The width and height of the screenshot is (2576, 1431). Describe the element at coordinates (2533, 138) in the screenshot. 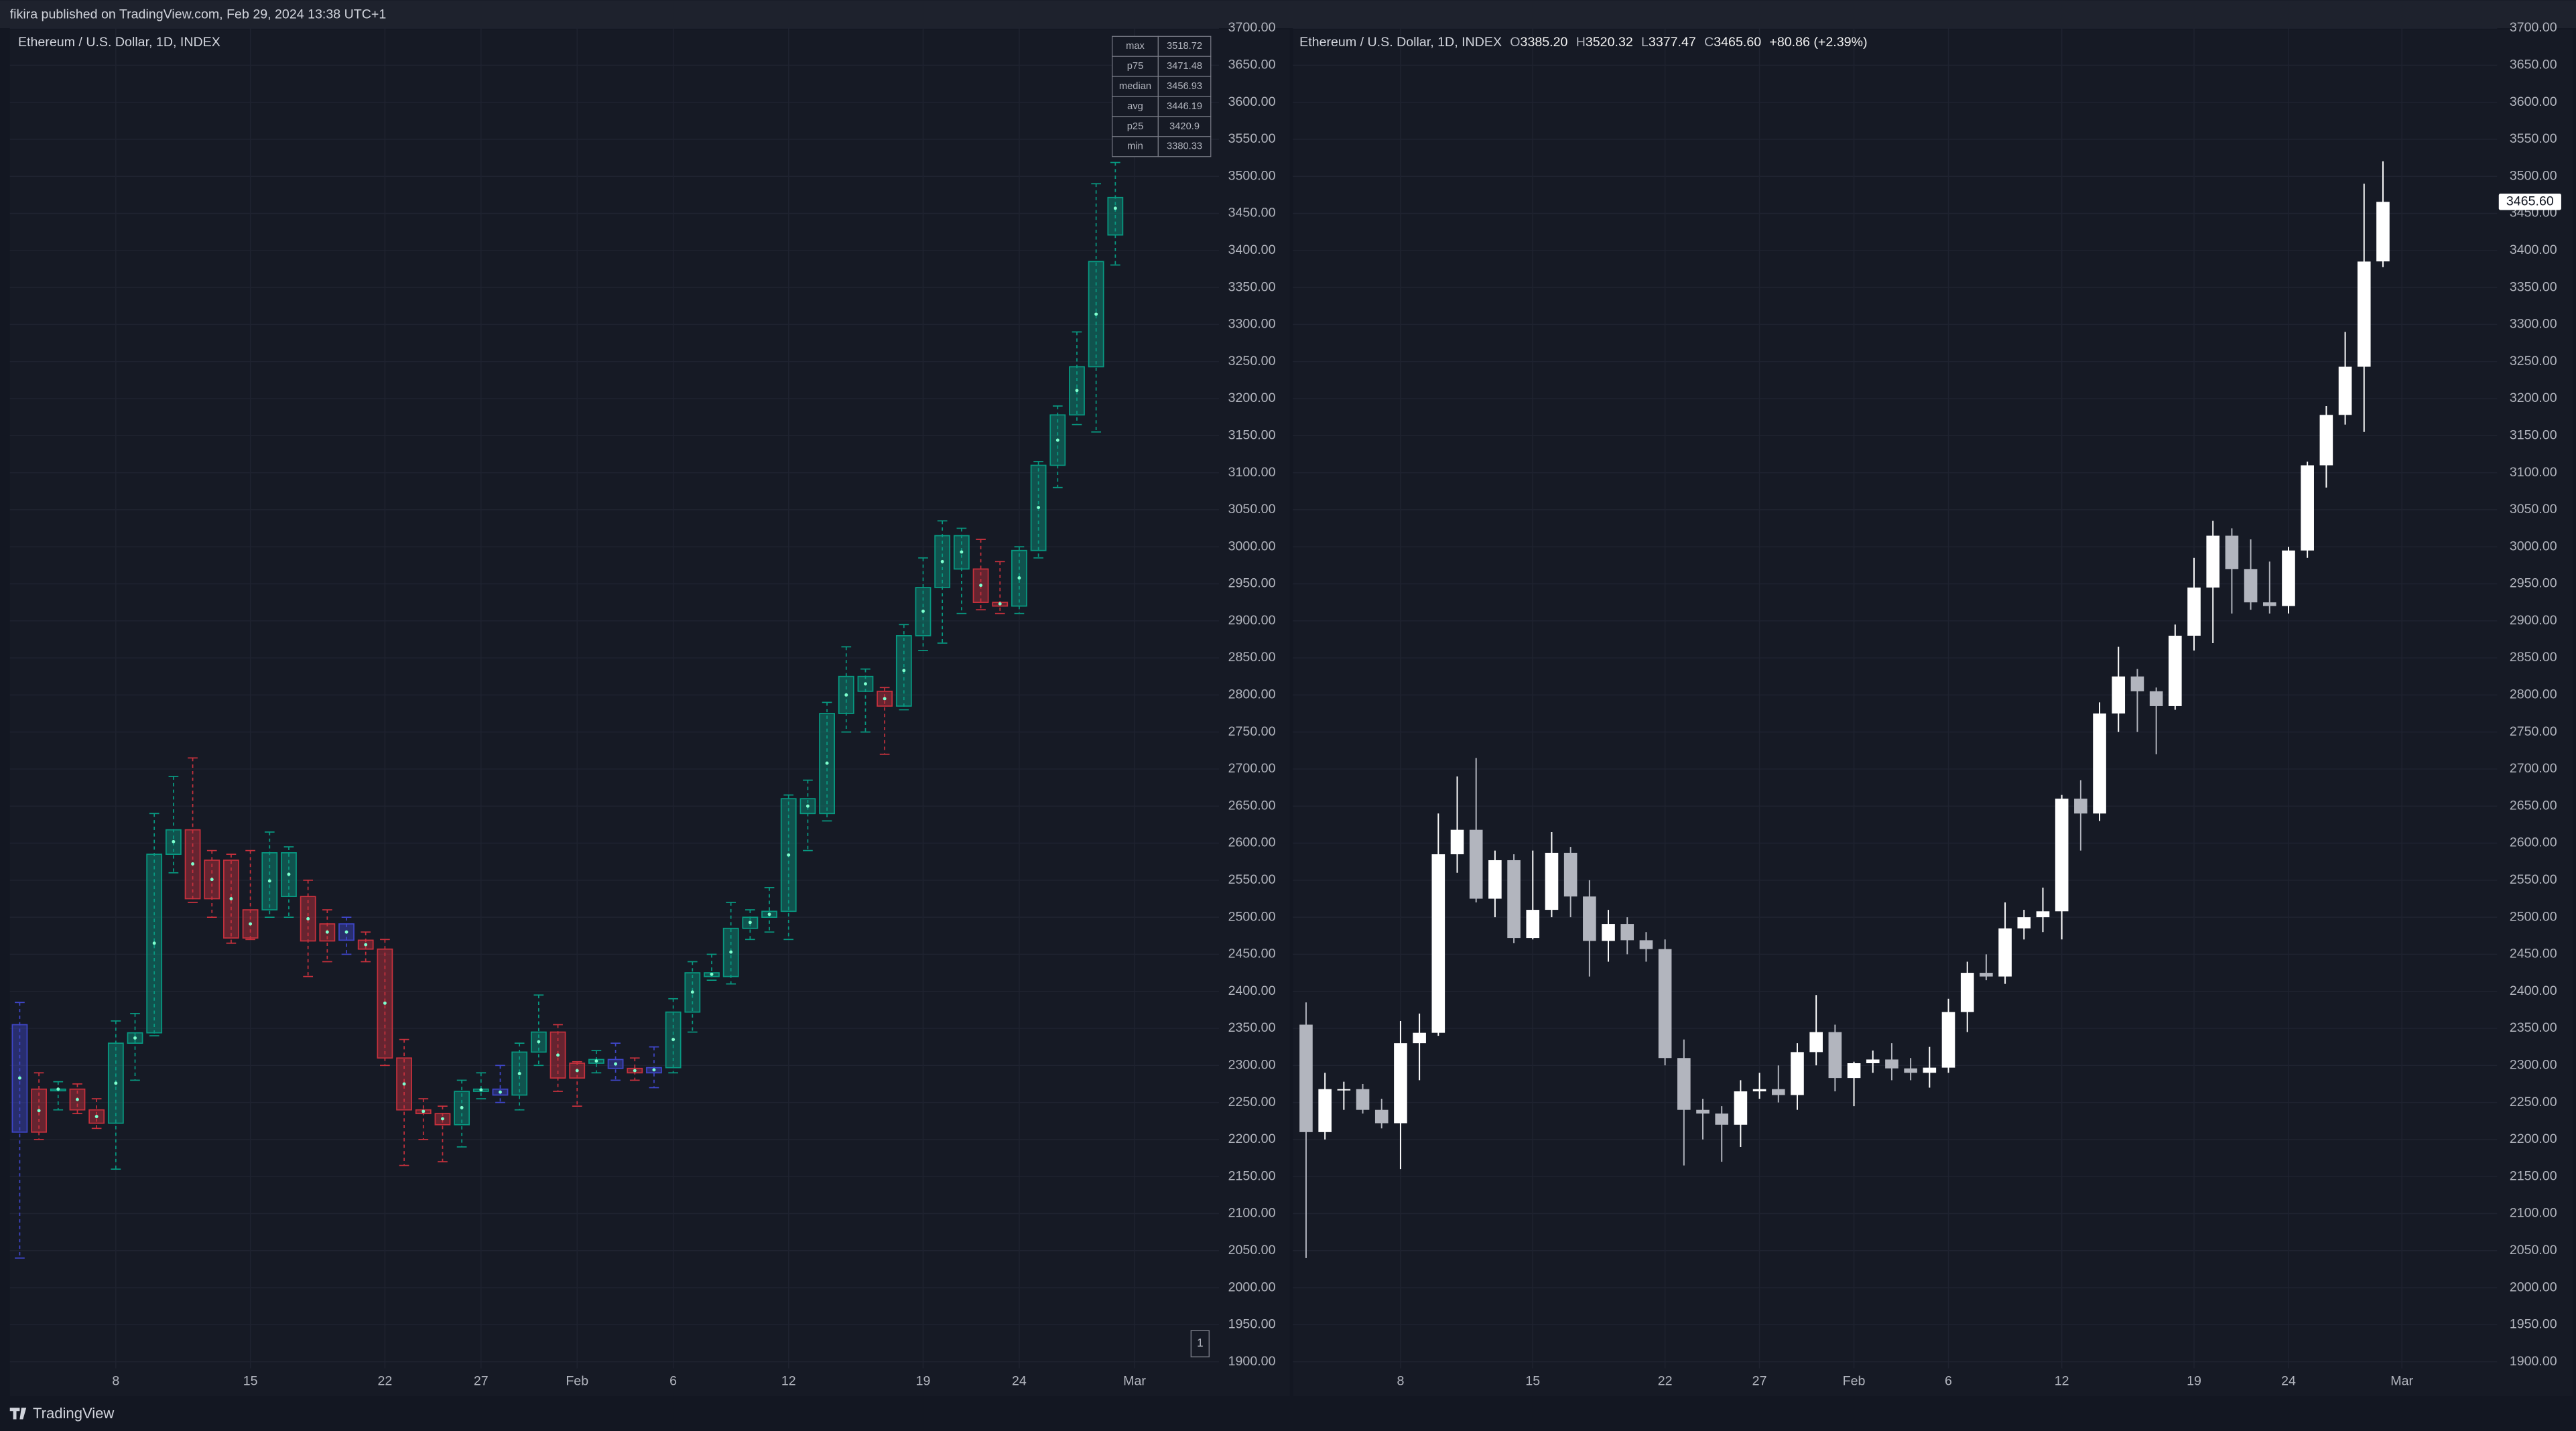

I see `y-tick-label: 3550.00` at that location.